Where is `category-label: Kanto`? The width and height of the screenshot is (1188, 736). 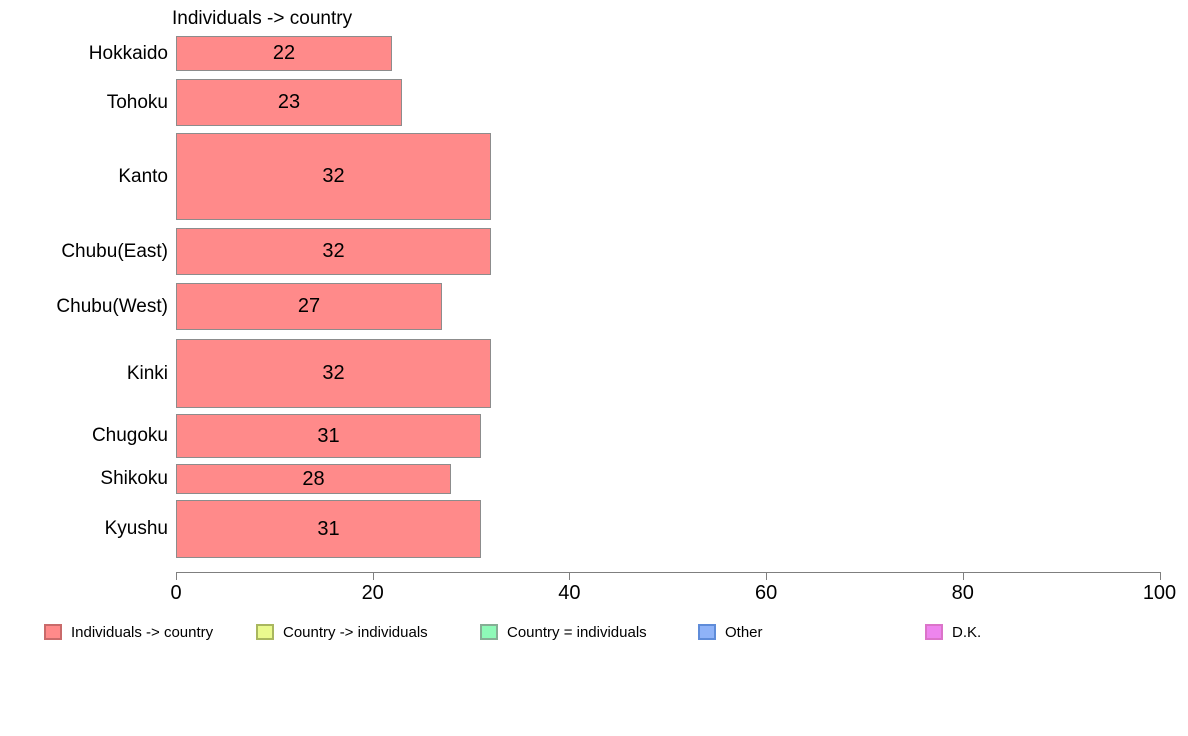
category-label: Kanto is located at coordinates (143, 176).